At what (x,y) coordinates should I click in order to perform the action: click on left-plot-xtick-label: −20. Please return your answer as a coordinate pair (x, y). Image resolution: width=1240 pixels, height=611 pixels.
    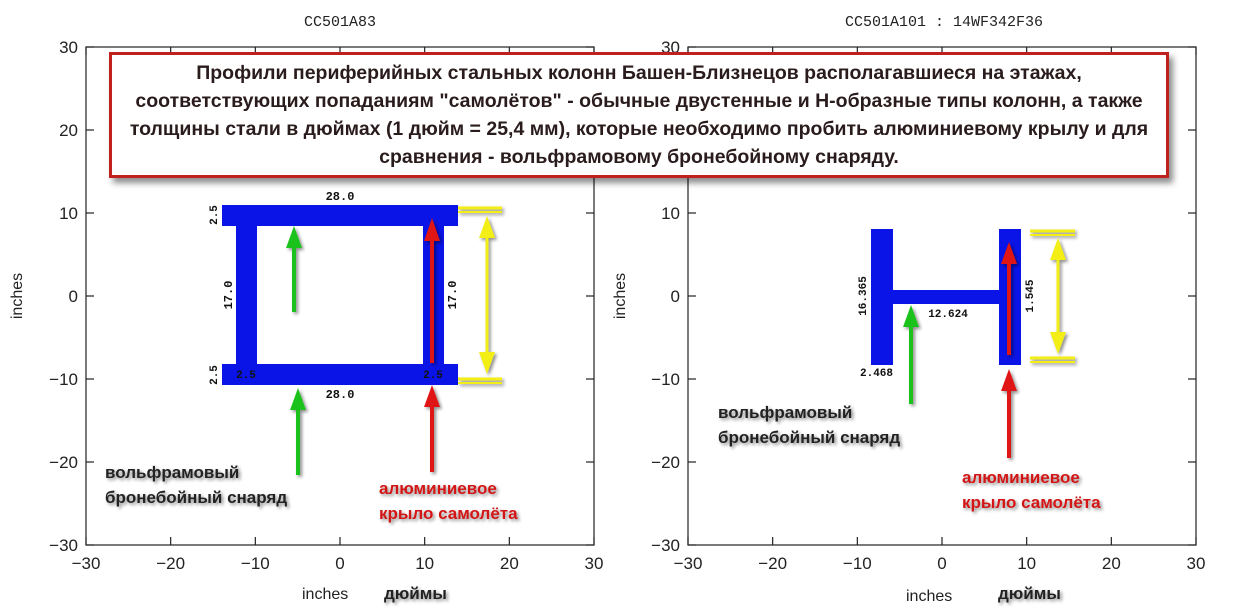
    Looking at the image, I should click on (170, 563).